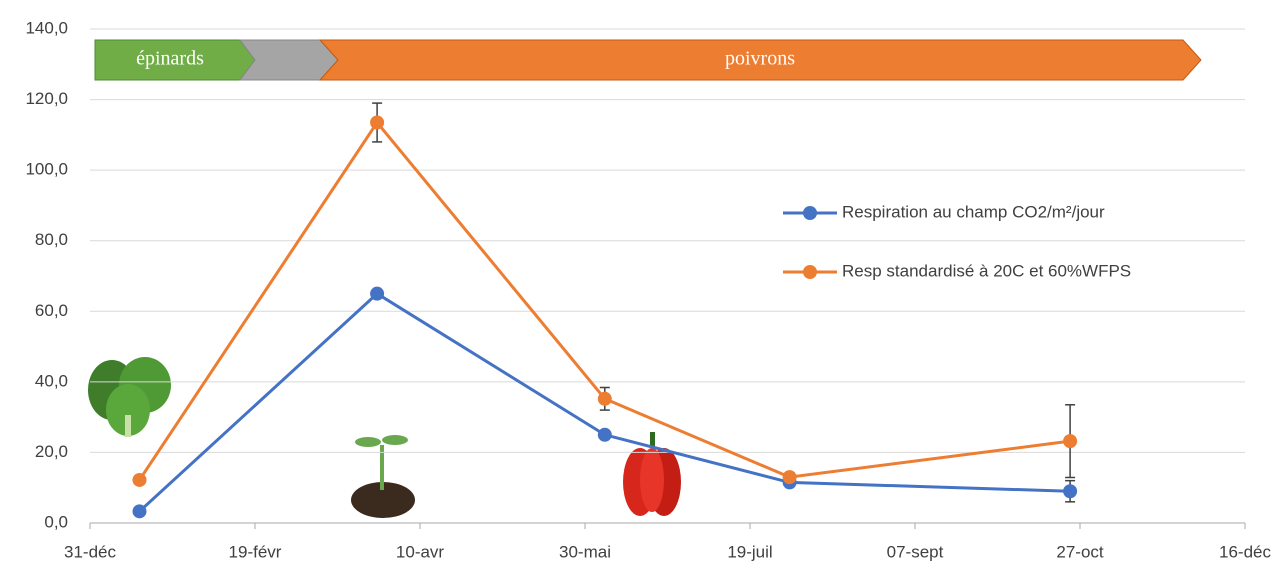 This screenshot has width=1279, height=568. Describe the element at coordinates (652, 474) in the screenshot. I see `pepper-icon` at that location.